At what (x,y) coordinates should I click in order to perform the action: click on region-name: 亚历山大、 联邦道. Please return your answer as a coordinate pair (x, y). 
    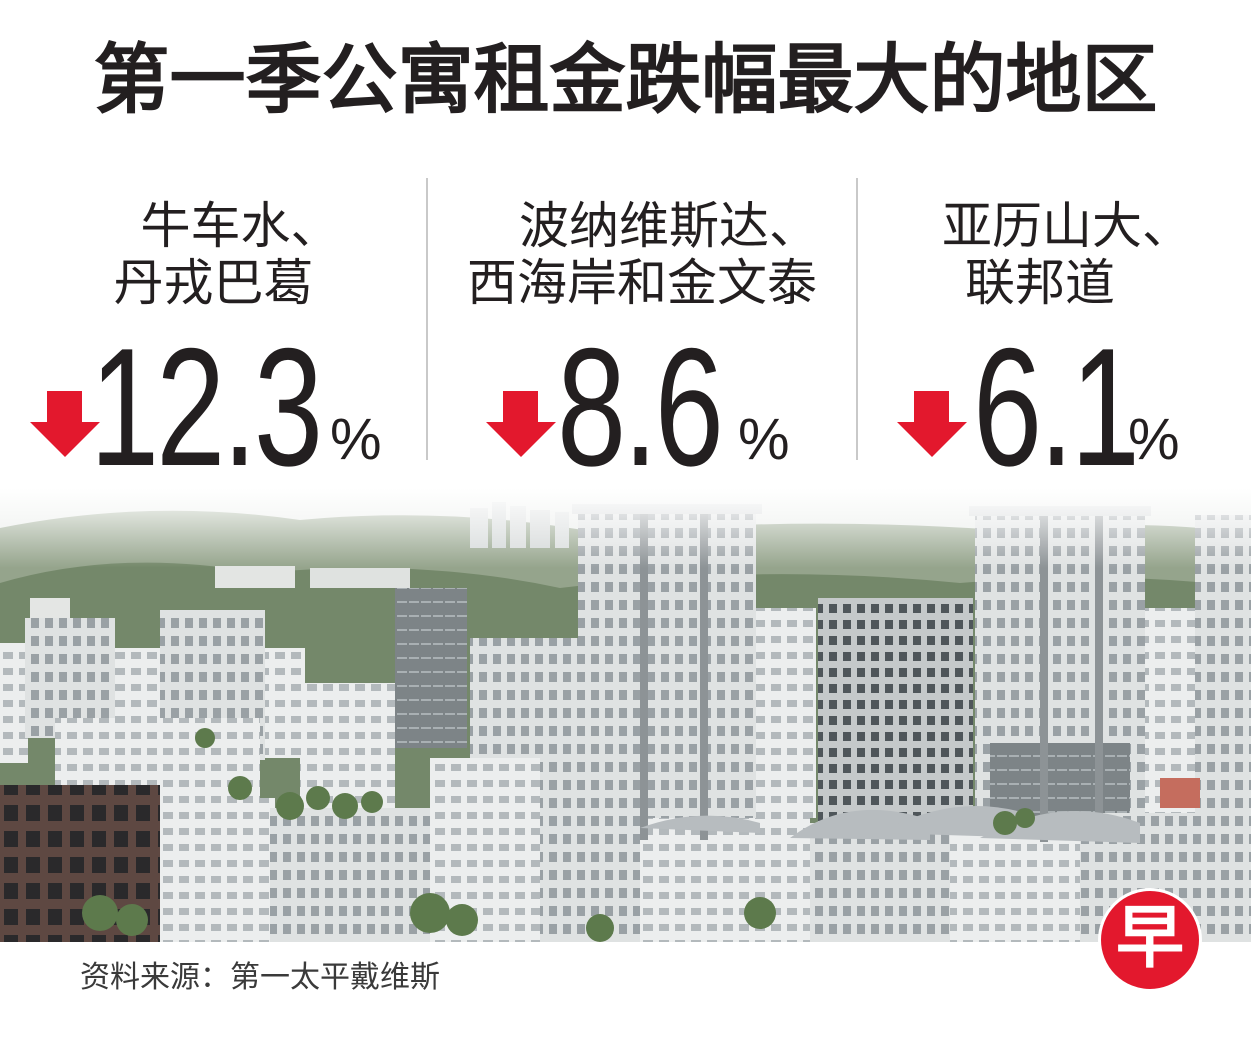
    Looking at the image, I should click on (1040, 255).